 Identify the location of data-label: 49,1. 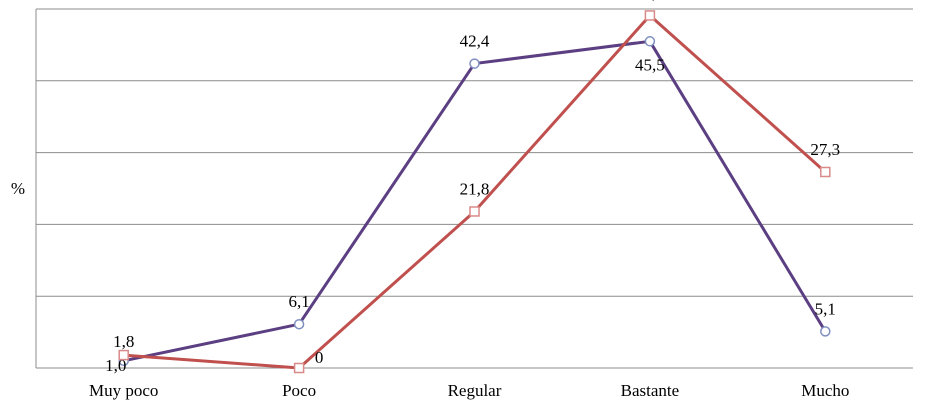
(650, 1).